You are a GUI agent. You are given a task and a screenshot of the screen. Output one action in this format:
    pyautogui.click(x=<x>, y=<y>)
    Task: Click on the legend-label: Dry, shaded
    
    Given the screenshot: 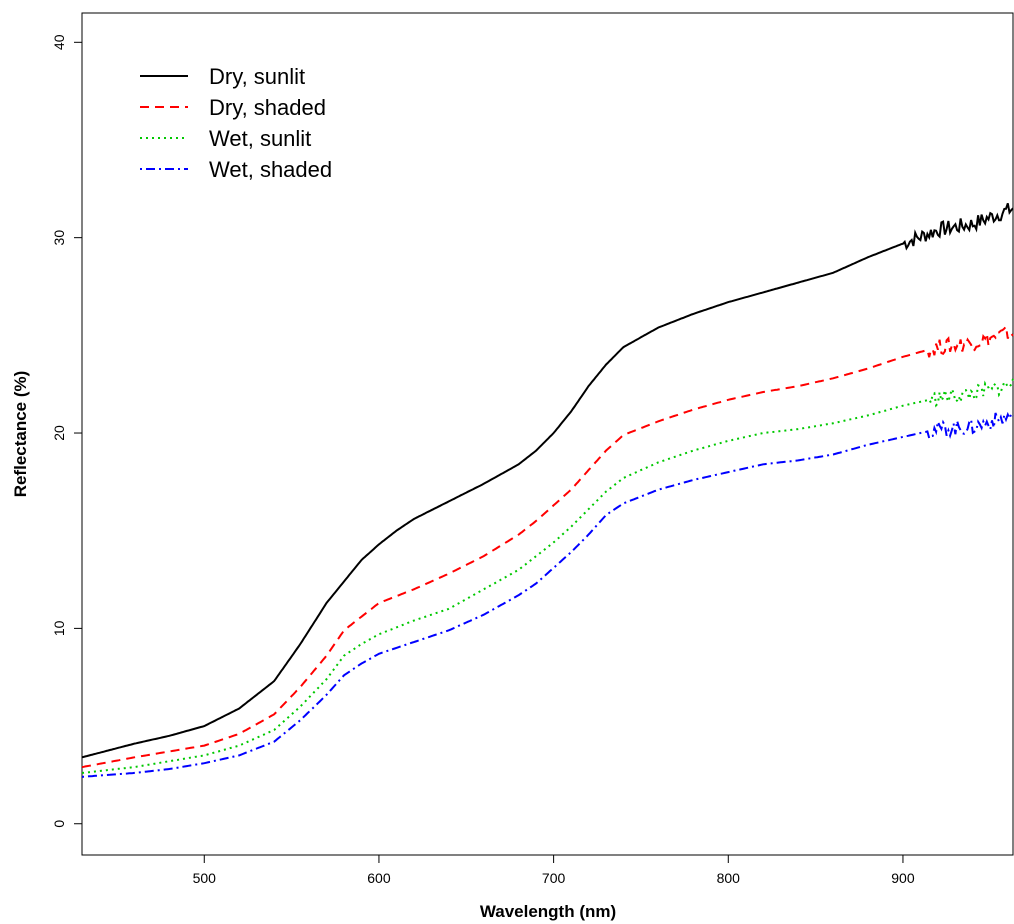 What is the action you would take?
    pyautogui.click(x=267, y=107)
    